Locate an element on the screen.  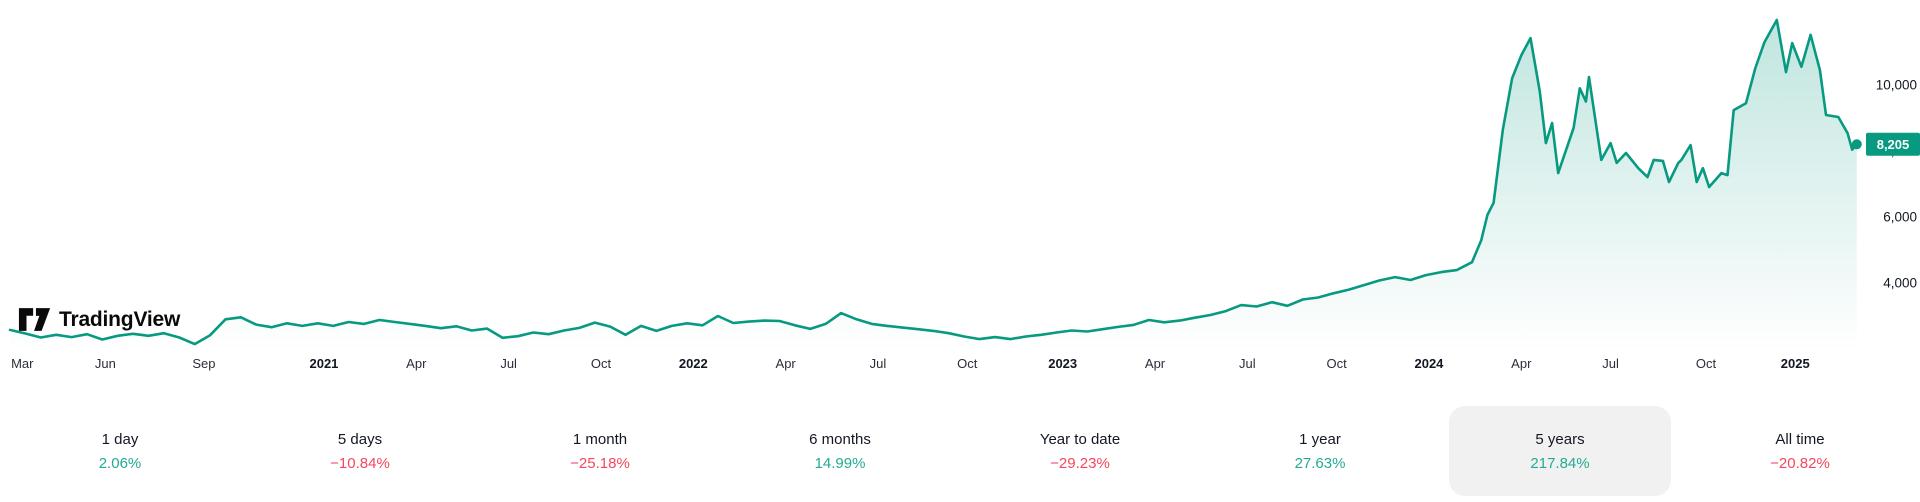
y-axis-label: 4,000 is located at coordinates (1900, 283).